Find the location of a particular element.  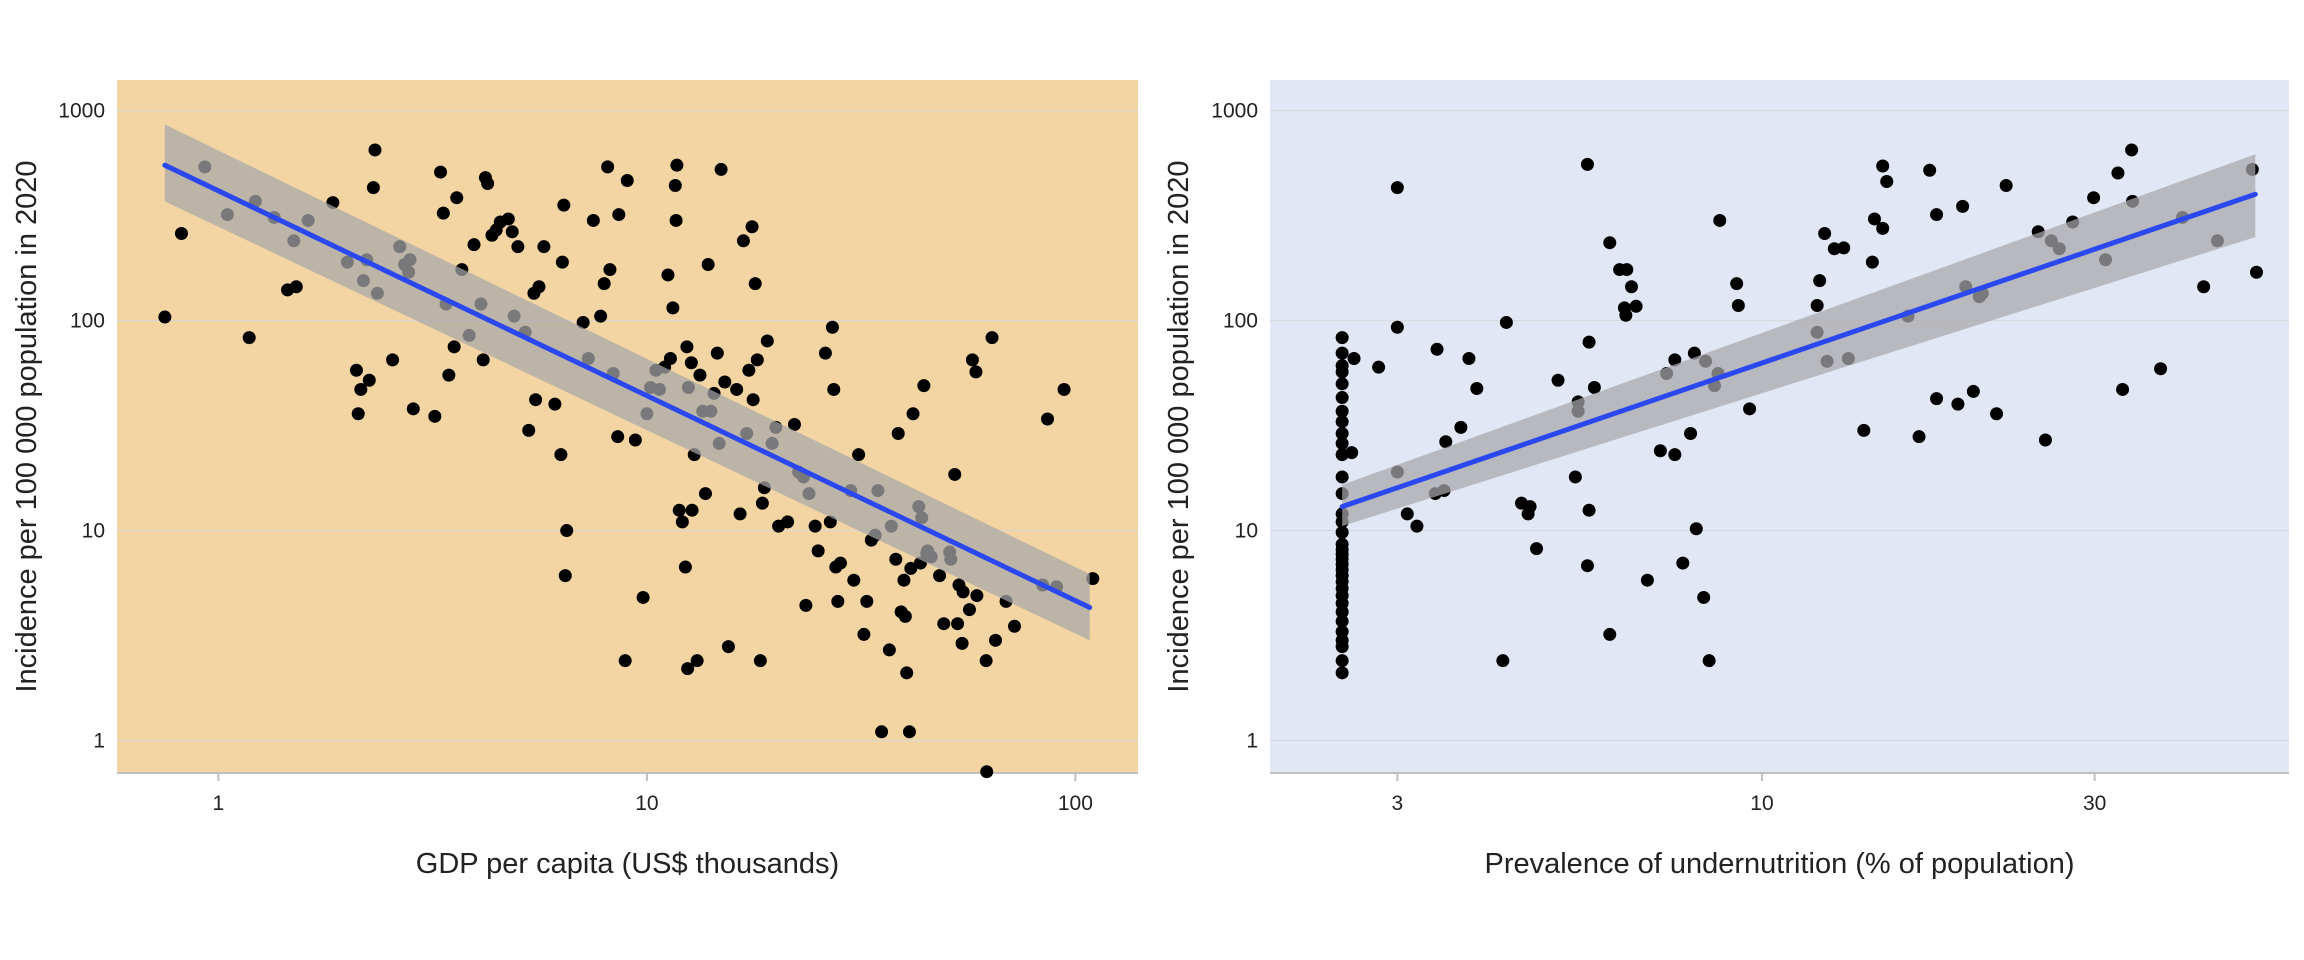

y-tick-label: 1000 is located at coordinates (81, 111).